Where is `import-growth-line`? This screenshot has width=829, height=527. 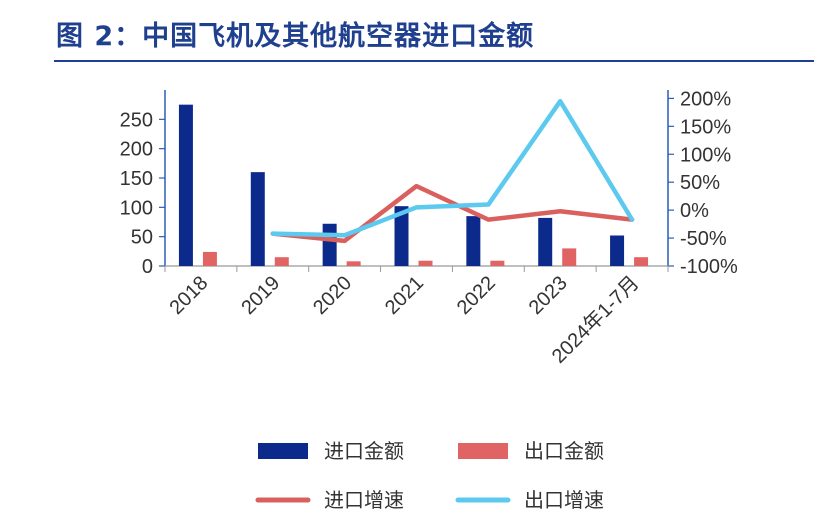 import-growth-line is located at coordinates (452, 213).